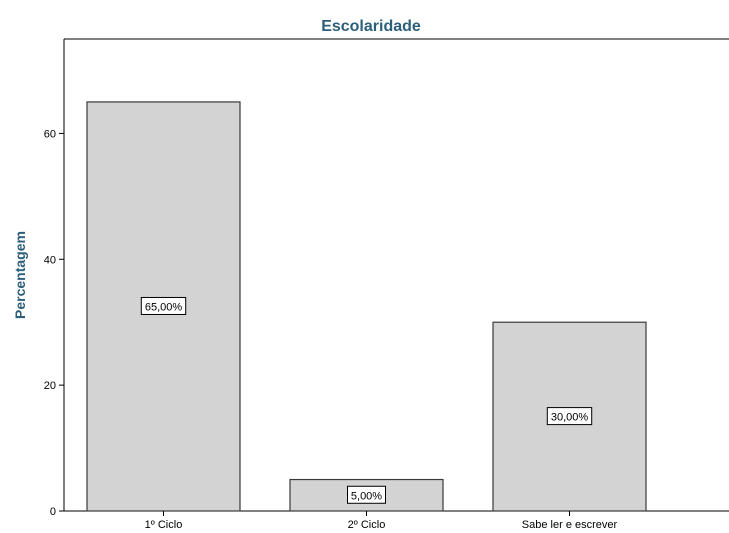 This screenshot has width=729, height=533. What do you see at coordinates (371, 26) in the screenshot?
I see `chart-title: Escolaridade` at bounding box center [371, 26].